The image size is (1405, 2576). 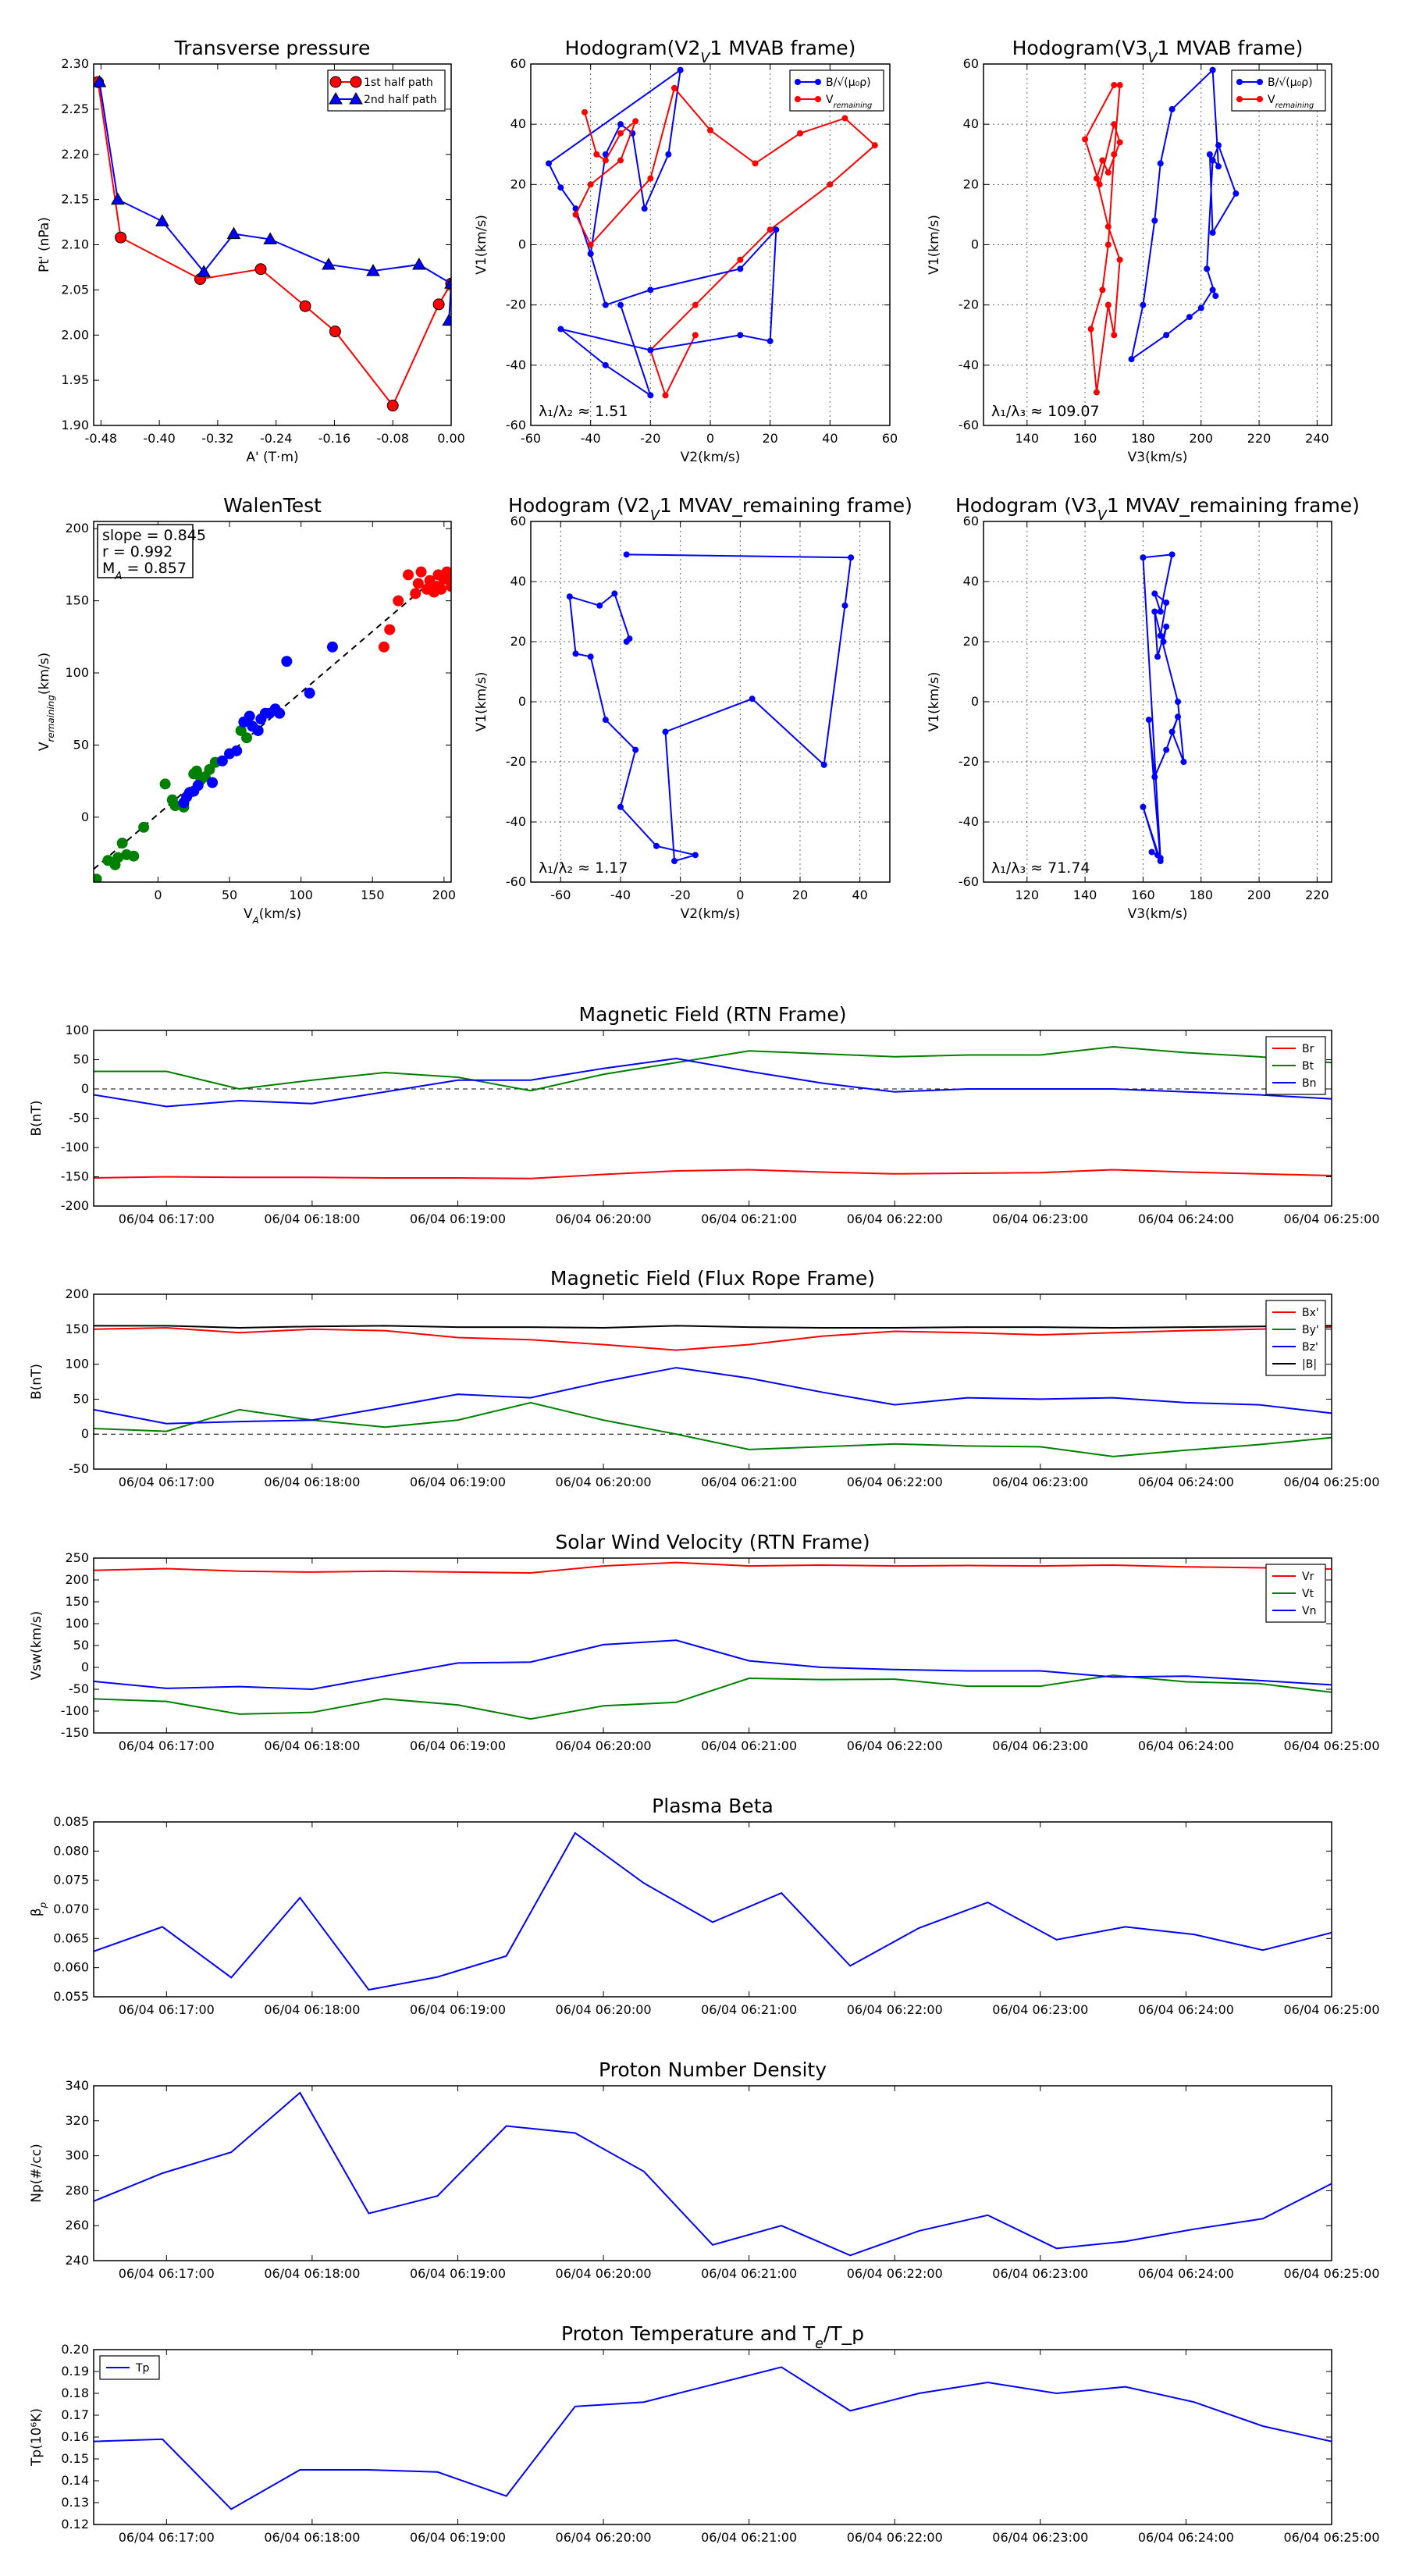 I want to click on eigen-ratio-label: λ₁/λ₃ ≈ 71.74, so click(x=1040, y=868).